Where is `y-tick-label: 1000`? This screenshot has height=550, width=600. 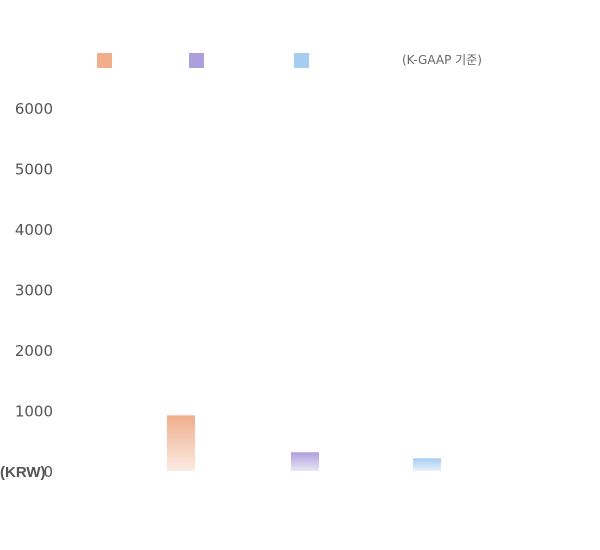 y-tick-label: 1000 is located at coordinates (34, 412).